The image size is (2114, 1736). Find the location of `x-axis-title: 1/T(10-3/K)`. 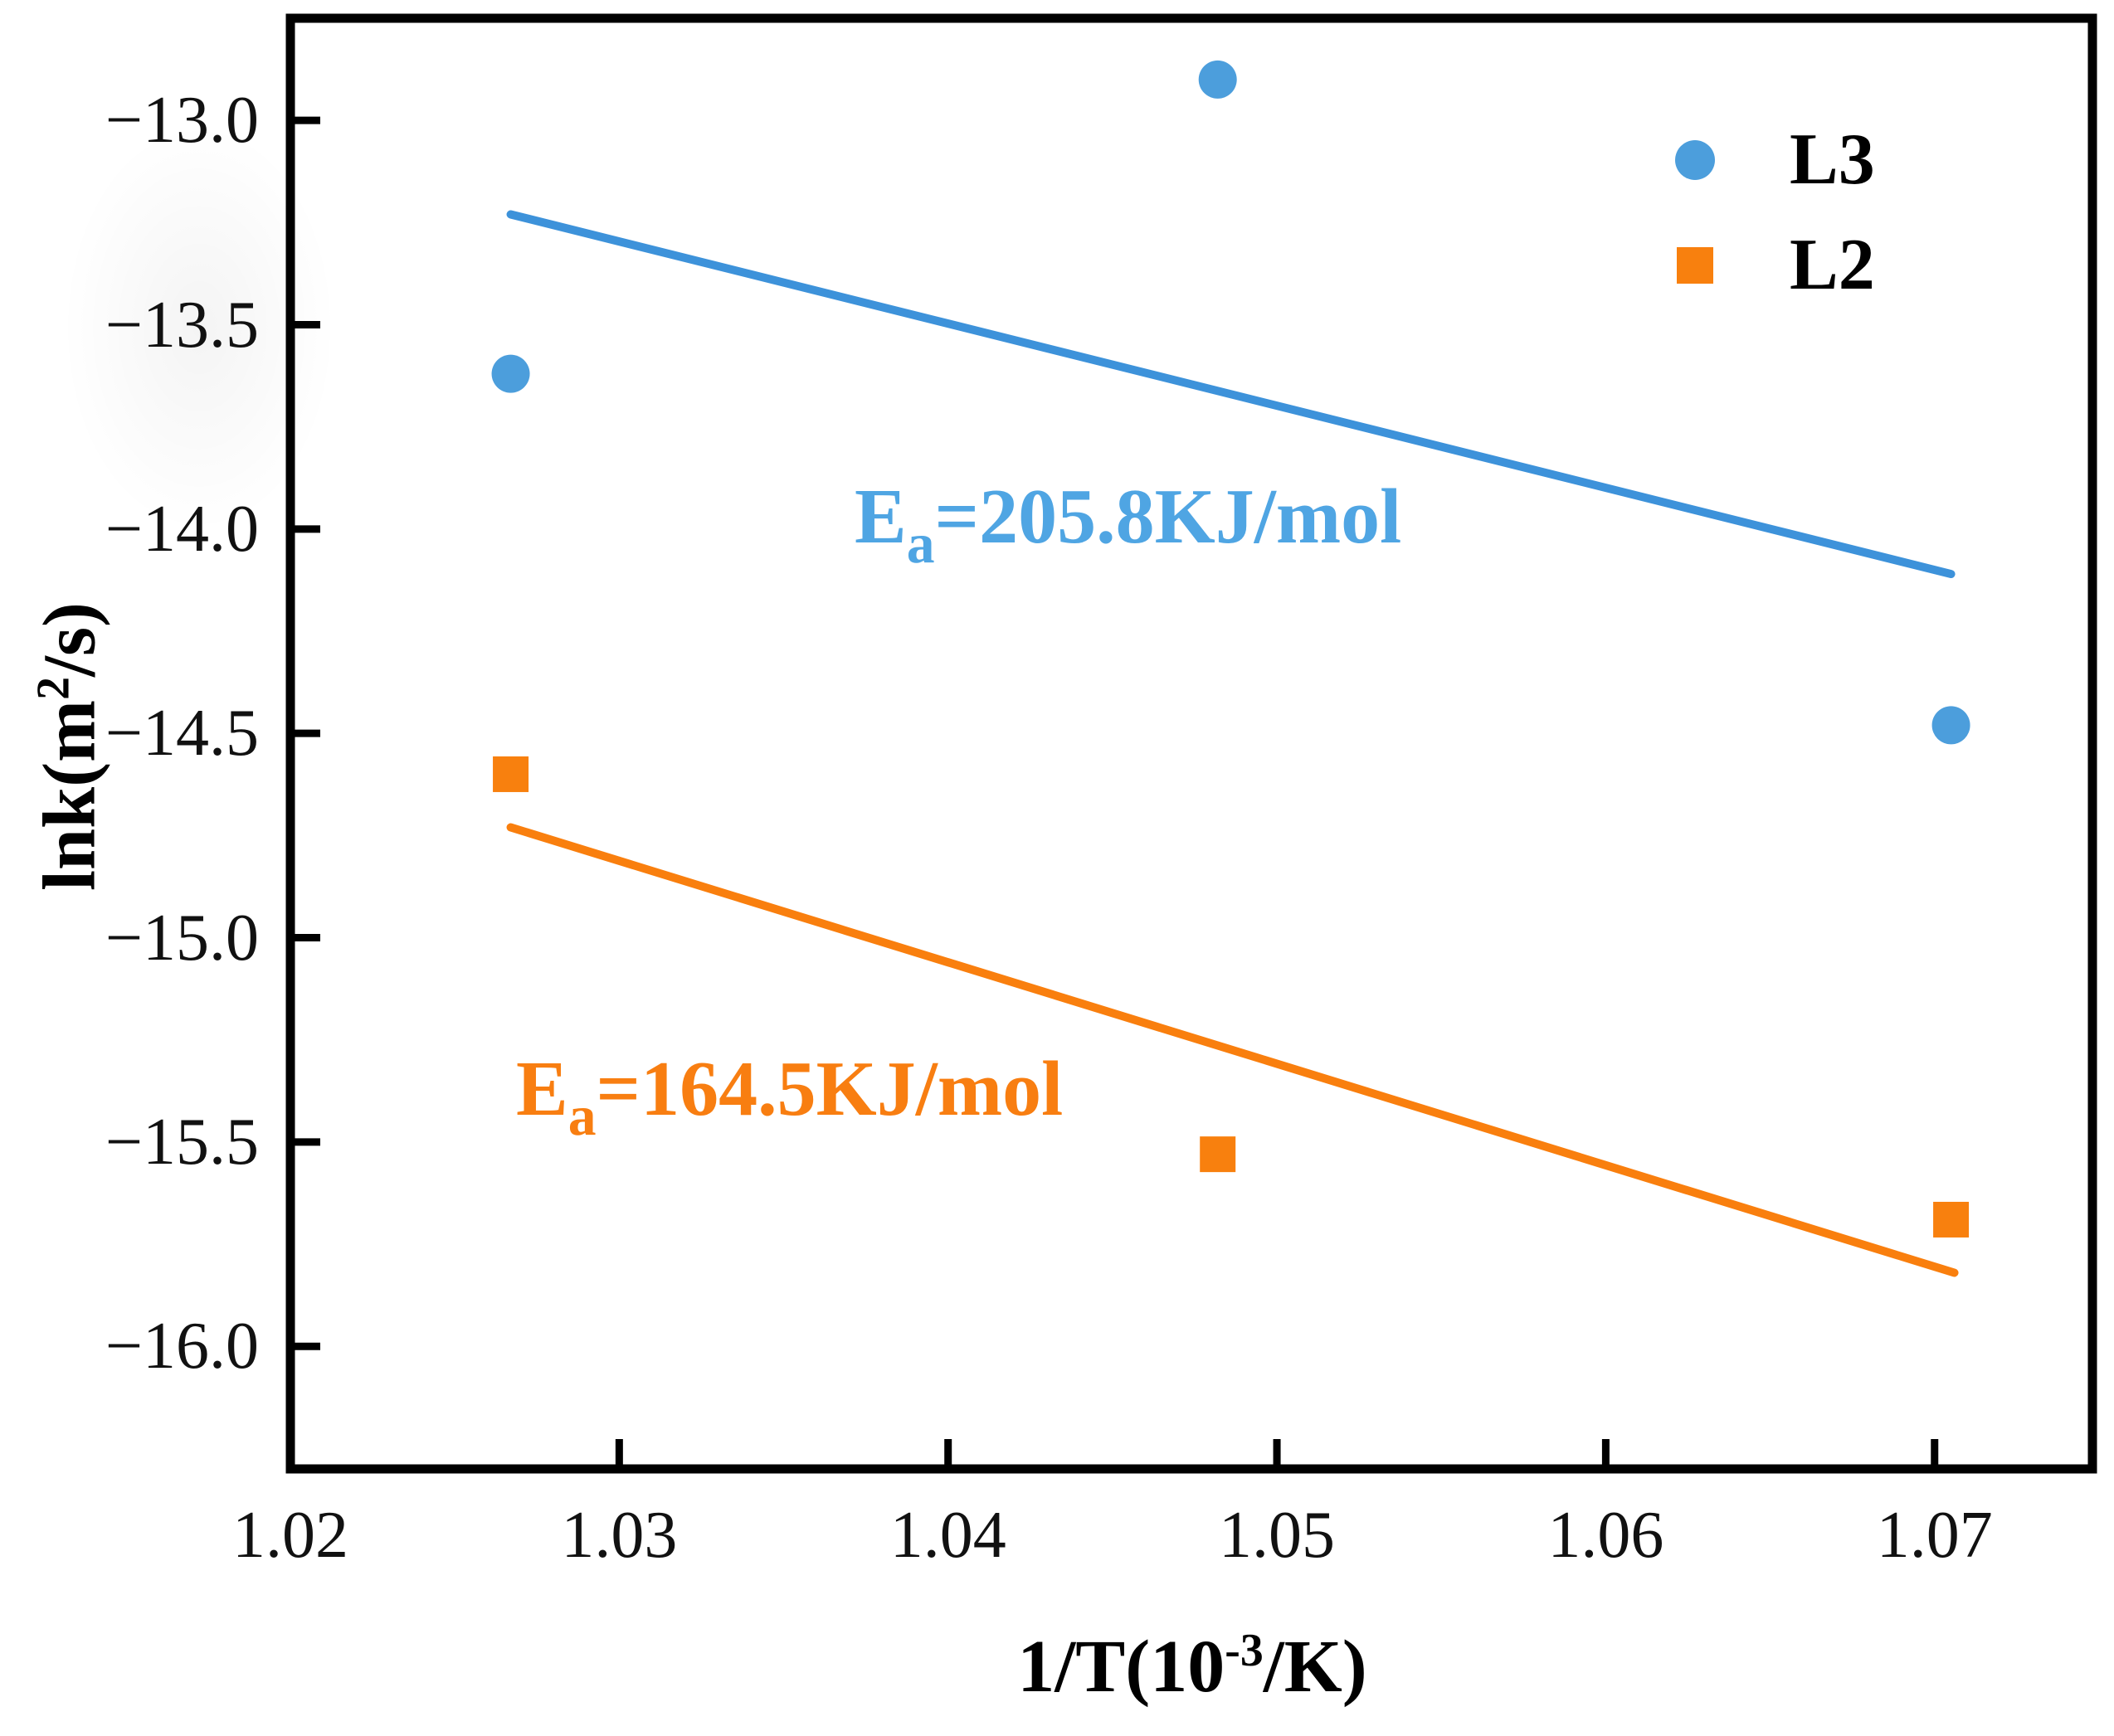

x-axis-title: 1/T(10-3/K) is located at coordinates (1191, 1666).